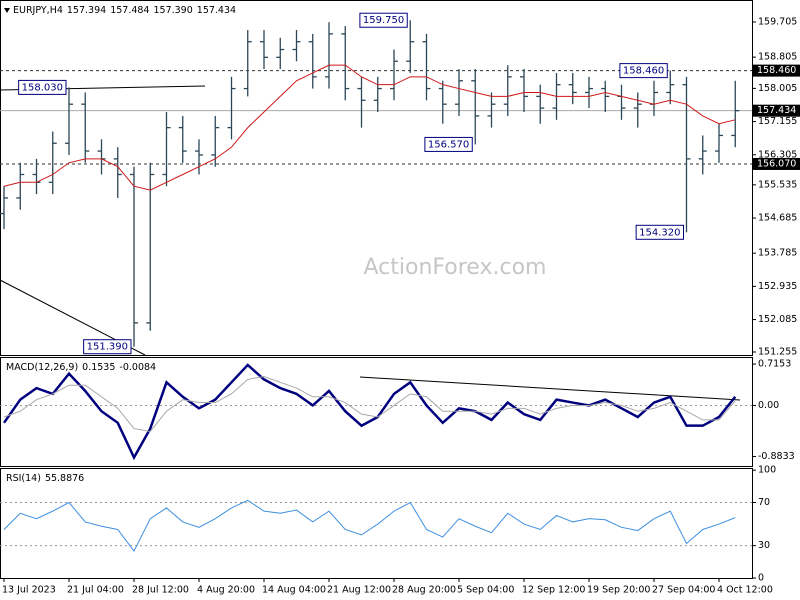  What do you see at coordinates (767, 470) in the screenshot?
I see `y-tick-label: 100` at bounding box center [767, 470].